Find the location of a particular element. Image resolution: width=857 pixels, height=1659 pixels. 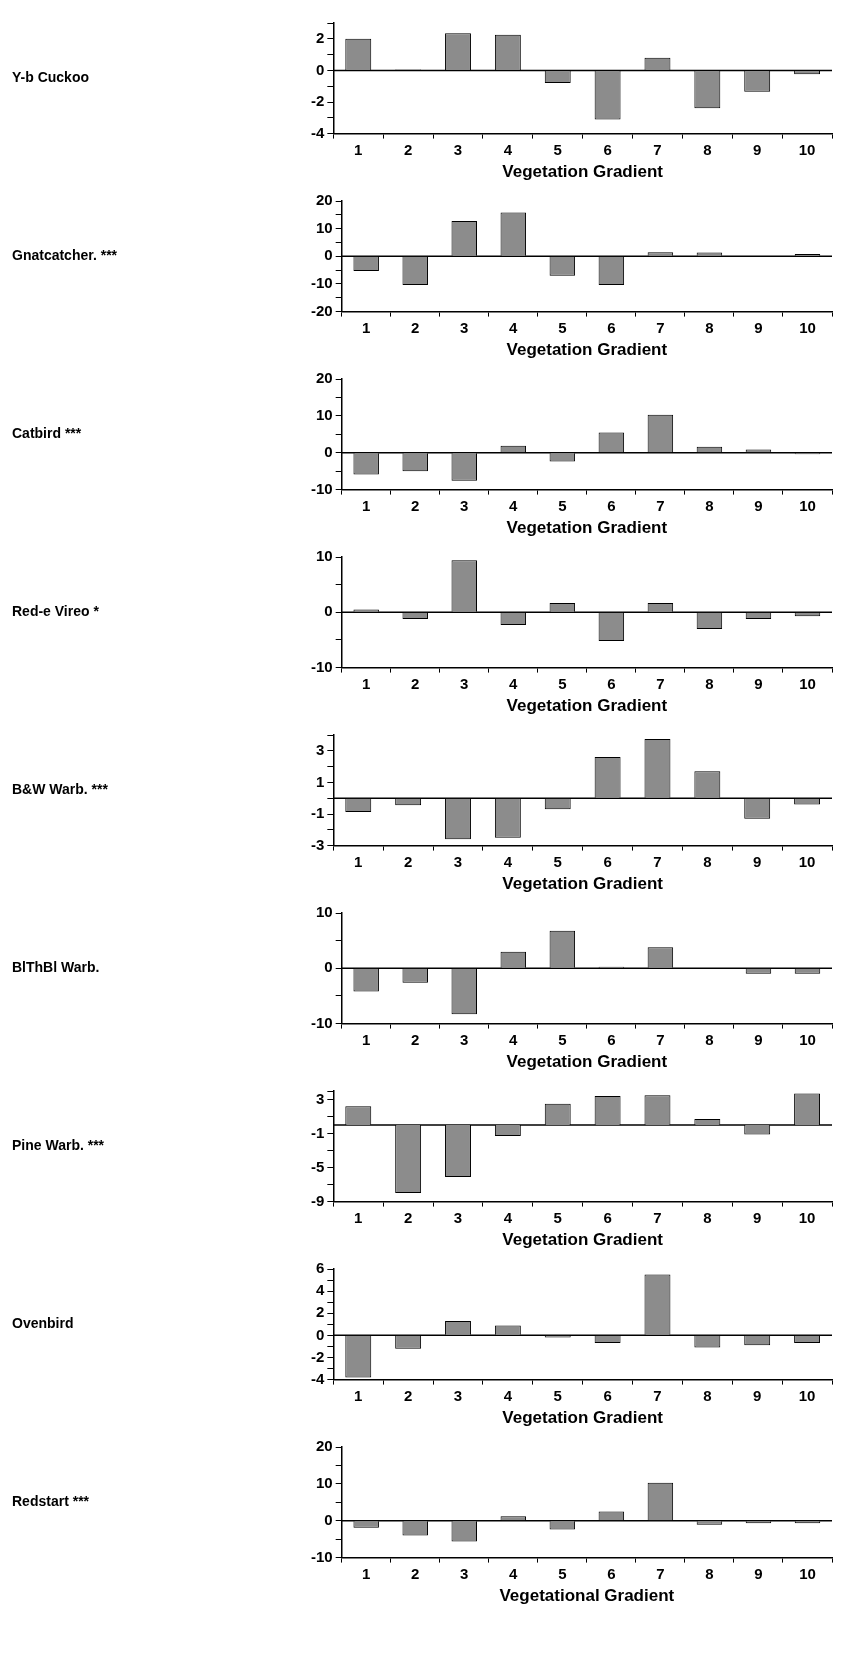

y-axis-title: Y-b Cuckoo is located at coordinates (51, 77).